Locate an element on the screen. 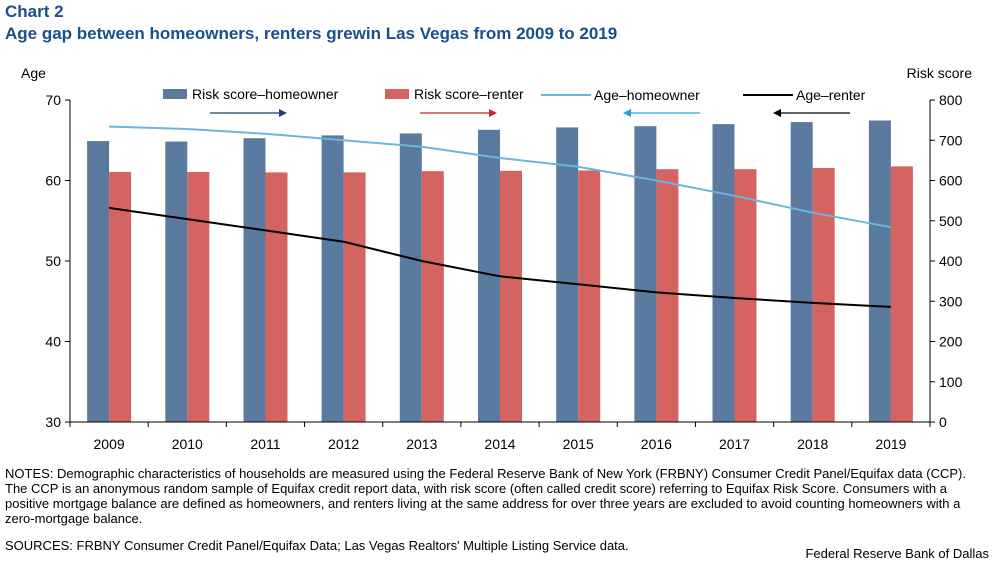 The width and height of the screenshot is (997, 565). right-tick-label: 300 is located at coordinates (951, 301).